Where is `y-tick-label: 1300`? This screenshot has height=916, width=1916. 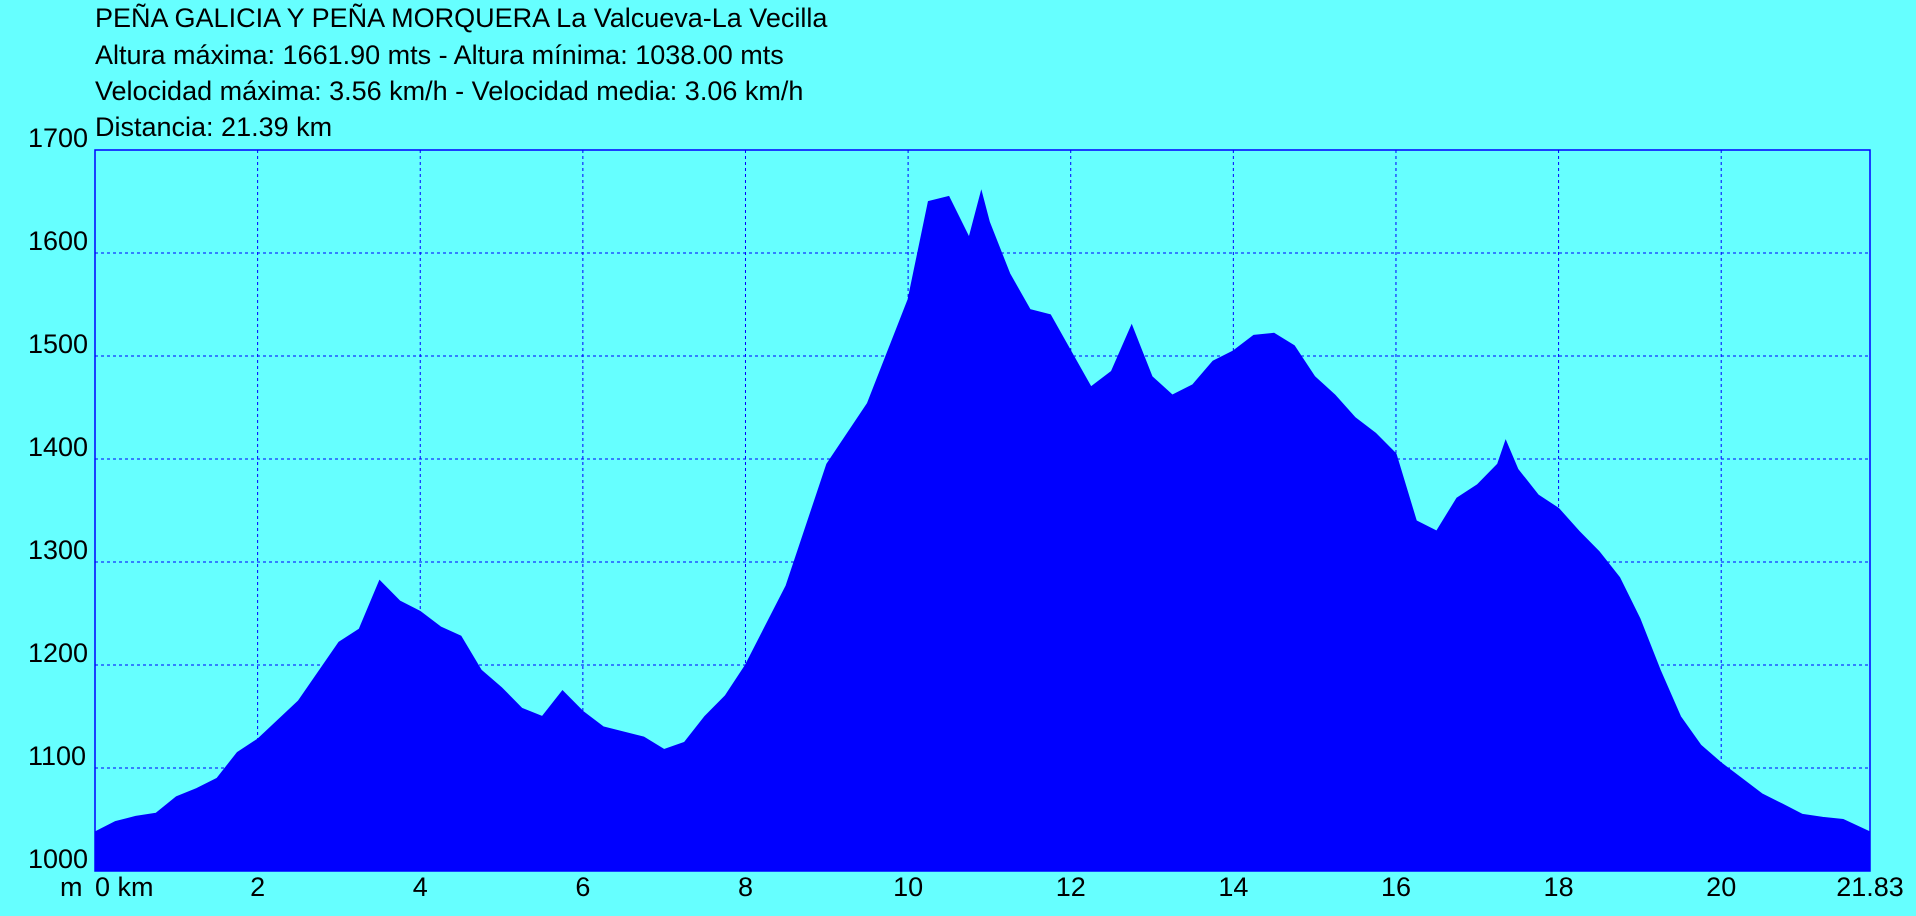 y-tick-label: 1300 is located at coordinates (58, 550).